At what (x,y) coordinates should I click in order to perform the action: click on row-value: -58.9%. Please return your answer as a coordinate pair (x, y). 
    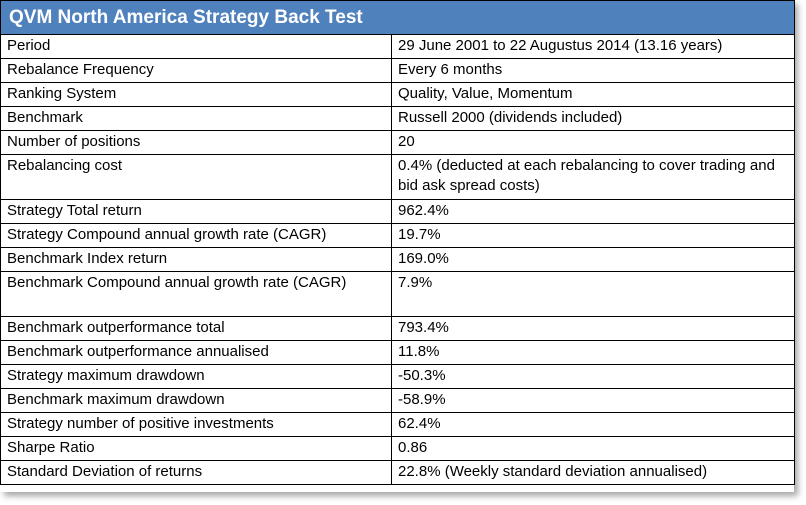
    Looking at the image, I should click on (593, 400).